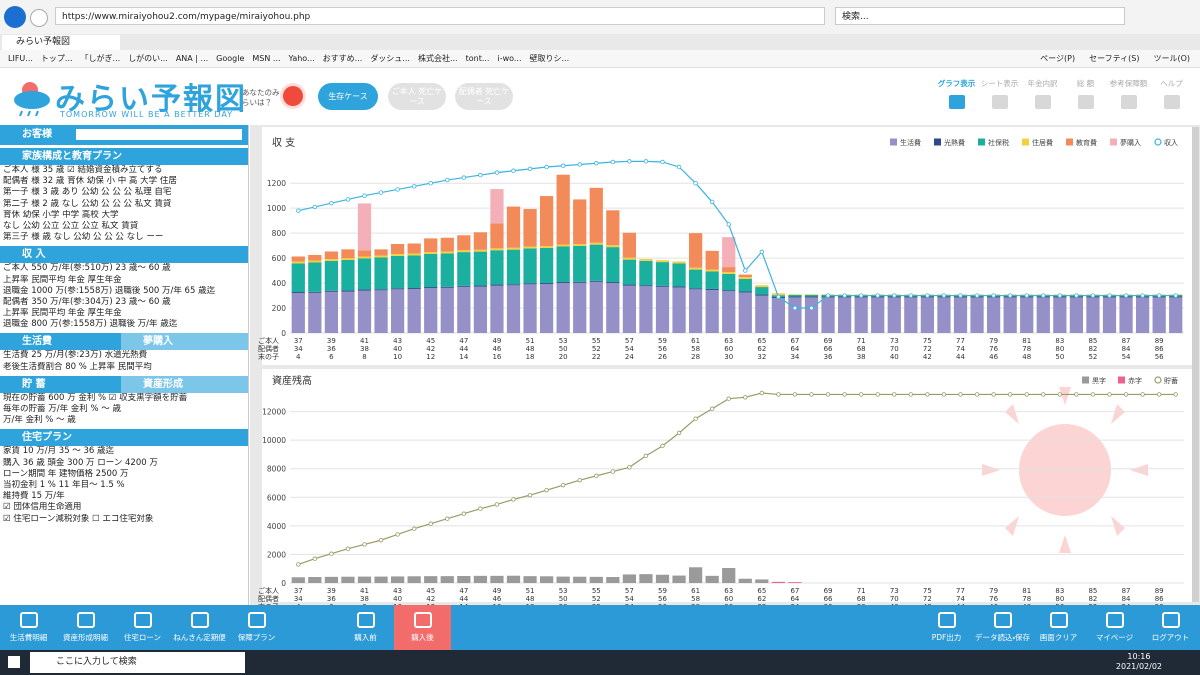 The width and height of the screenshot is (1200, 675). Describe the element at coordinates (256, 627) in the screenshot. I see `toolbar-button: 保障プラン` at that location.